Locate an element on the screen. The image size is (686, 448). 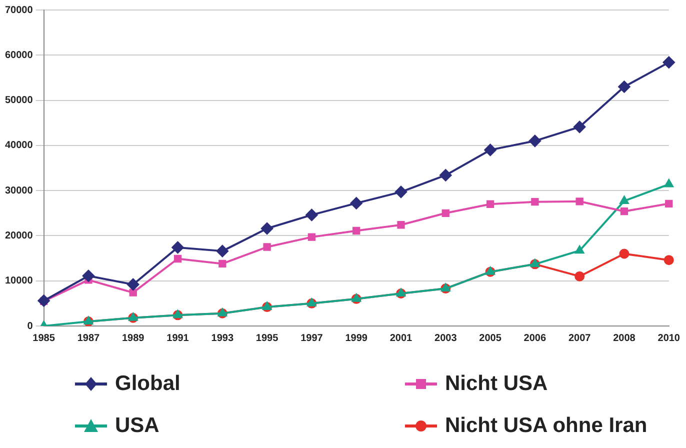
x-tick-label: 2003 is located at coordinates (446, 338).